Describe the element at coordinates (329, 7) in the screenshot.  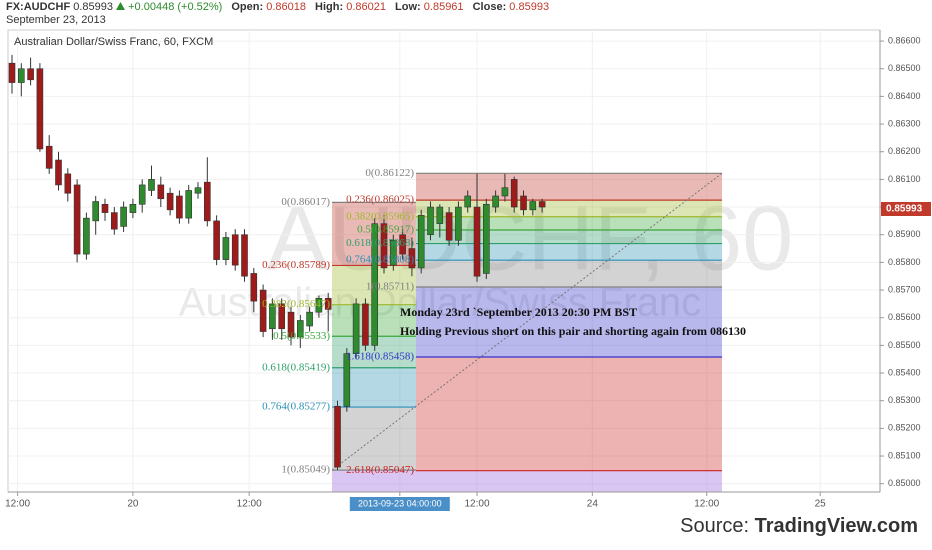
I see `high-label: High:` at that location.